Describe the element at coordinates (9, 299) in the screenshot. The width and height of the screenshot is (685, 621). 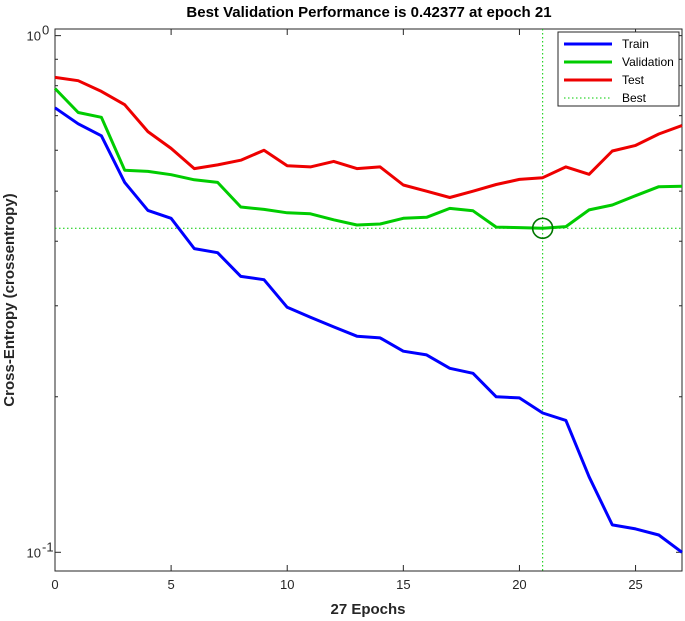
I see `y-axis-label: Cross-Entropy (crossentropy)` at that location.